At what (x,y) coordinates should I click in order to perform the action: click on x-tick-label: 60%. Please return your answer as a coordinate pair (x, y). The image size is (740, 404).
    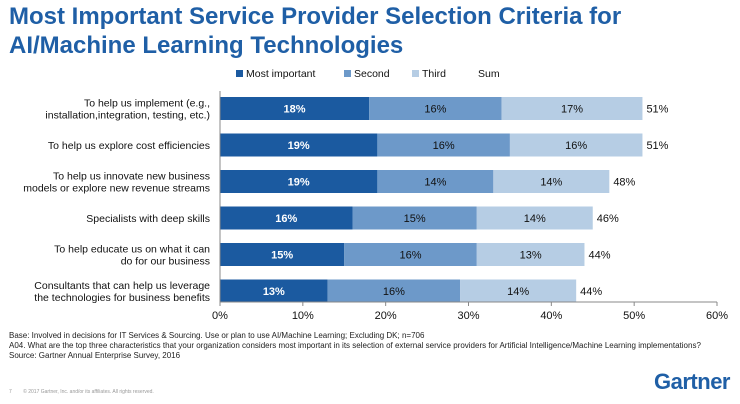
    Looking at the image, I should click on (717, 316).